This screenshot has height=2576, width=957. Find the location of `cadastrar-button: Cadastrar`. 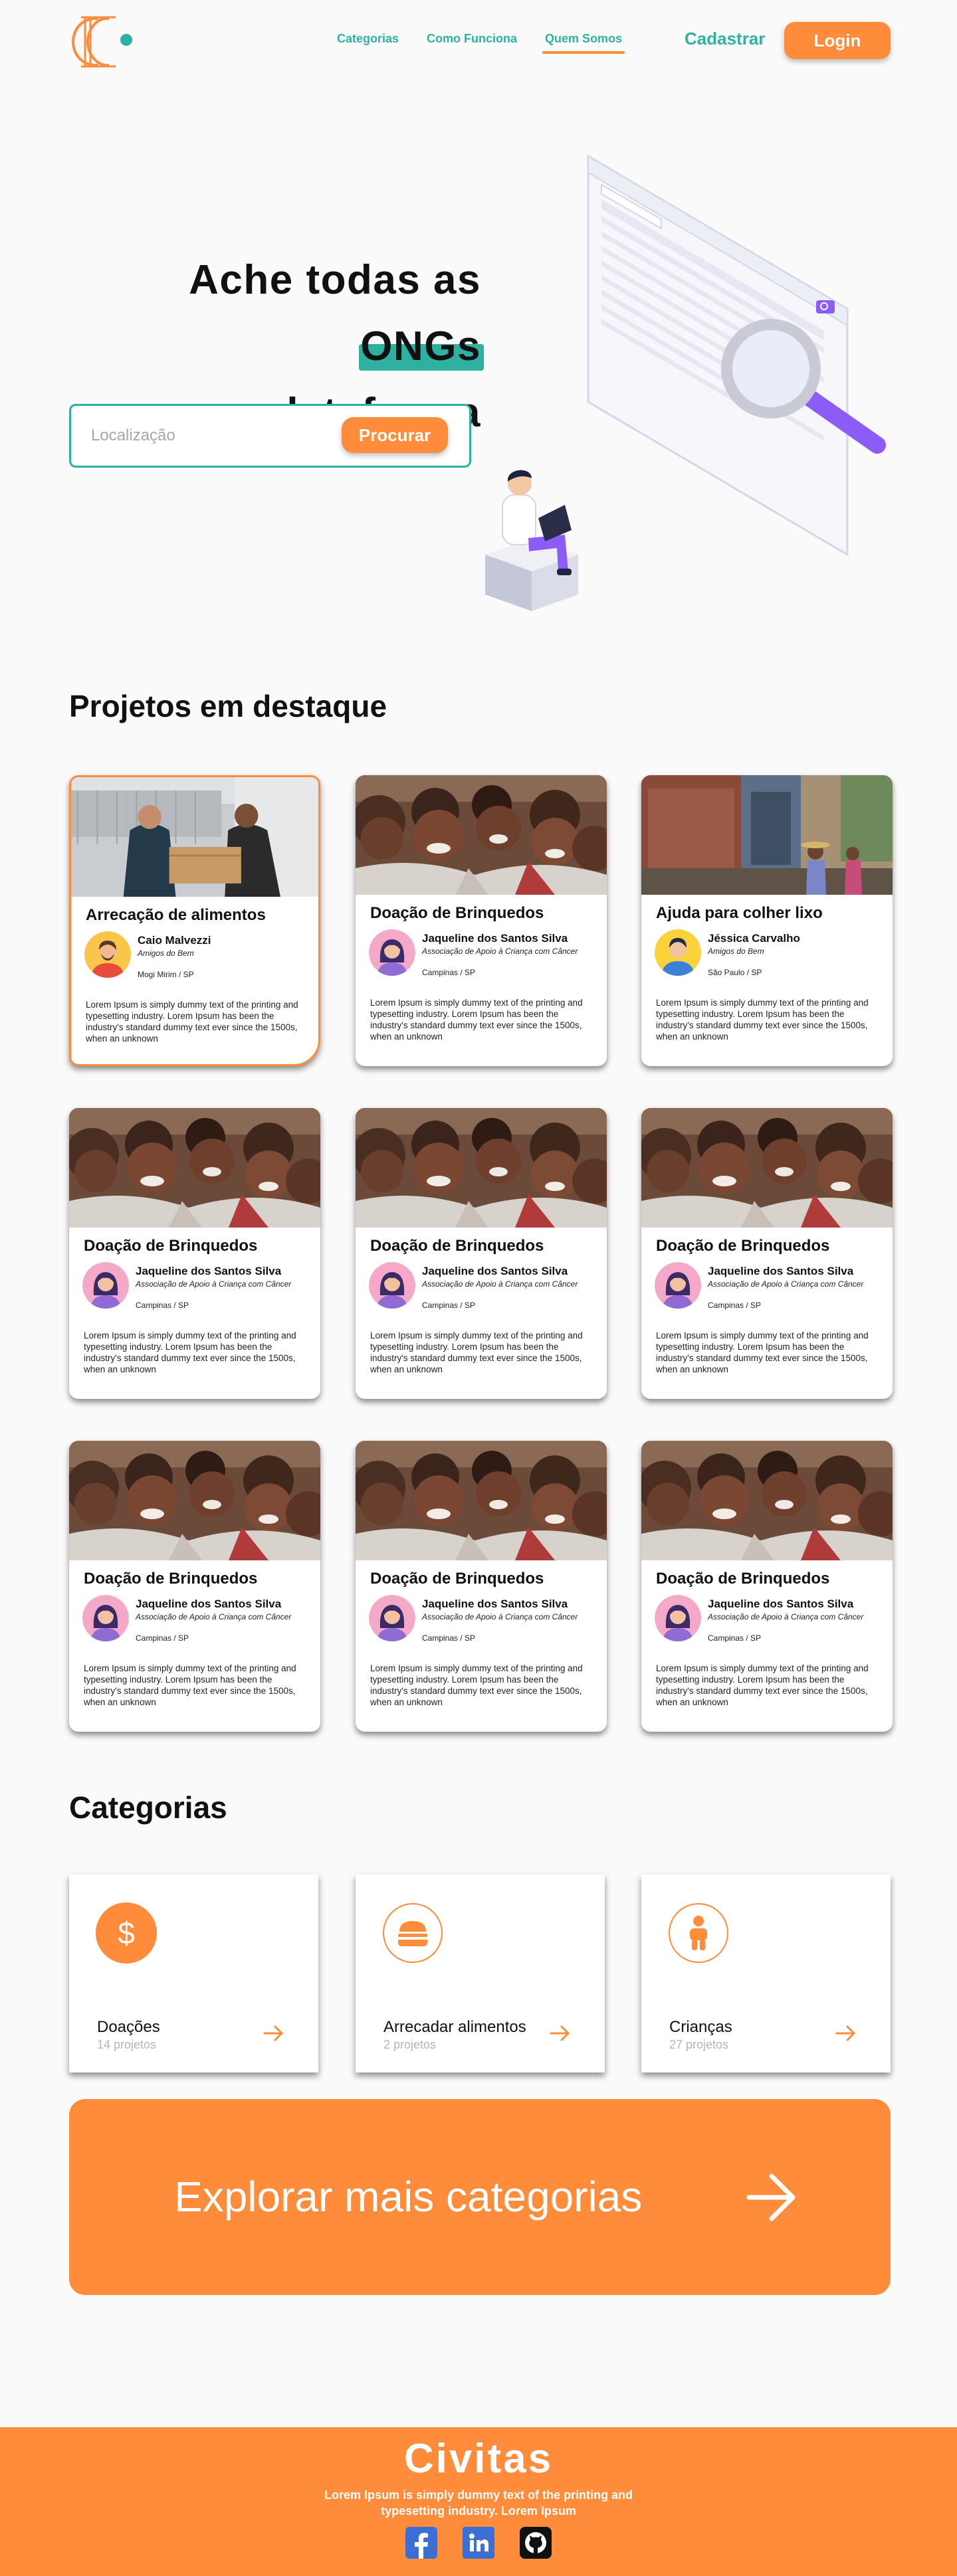

cadastrar-button: Cadastrar is located at coordinates (725, 38).